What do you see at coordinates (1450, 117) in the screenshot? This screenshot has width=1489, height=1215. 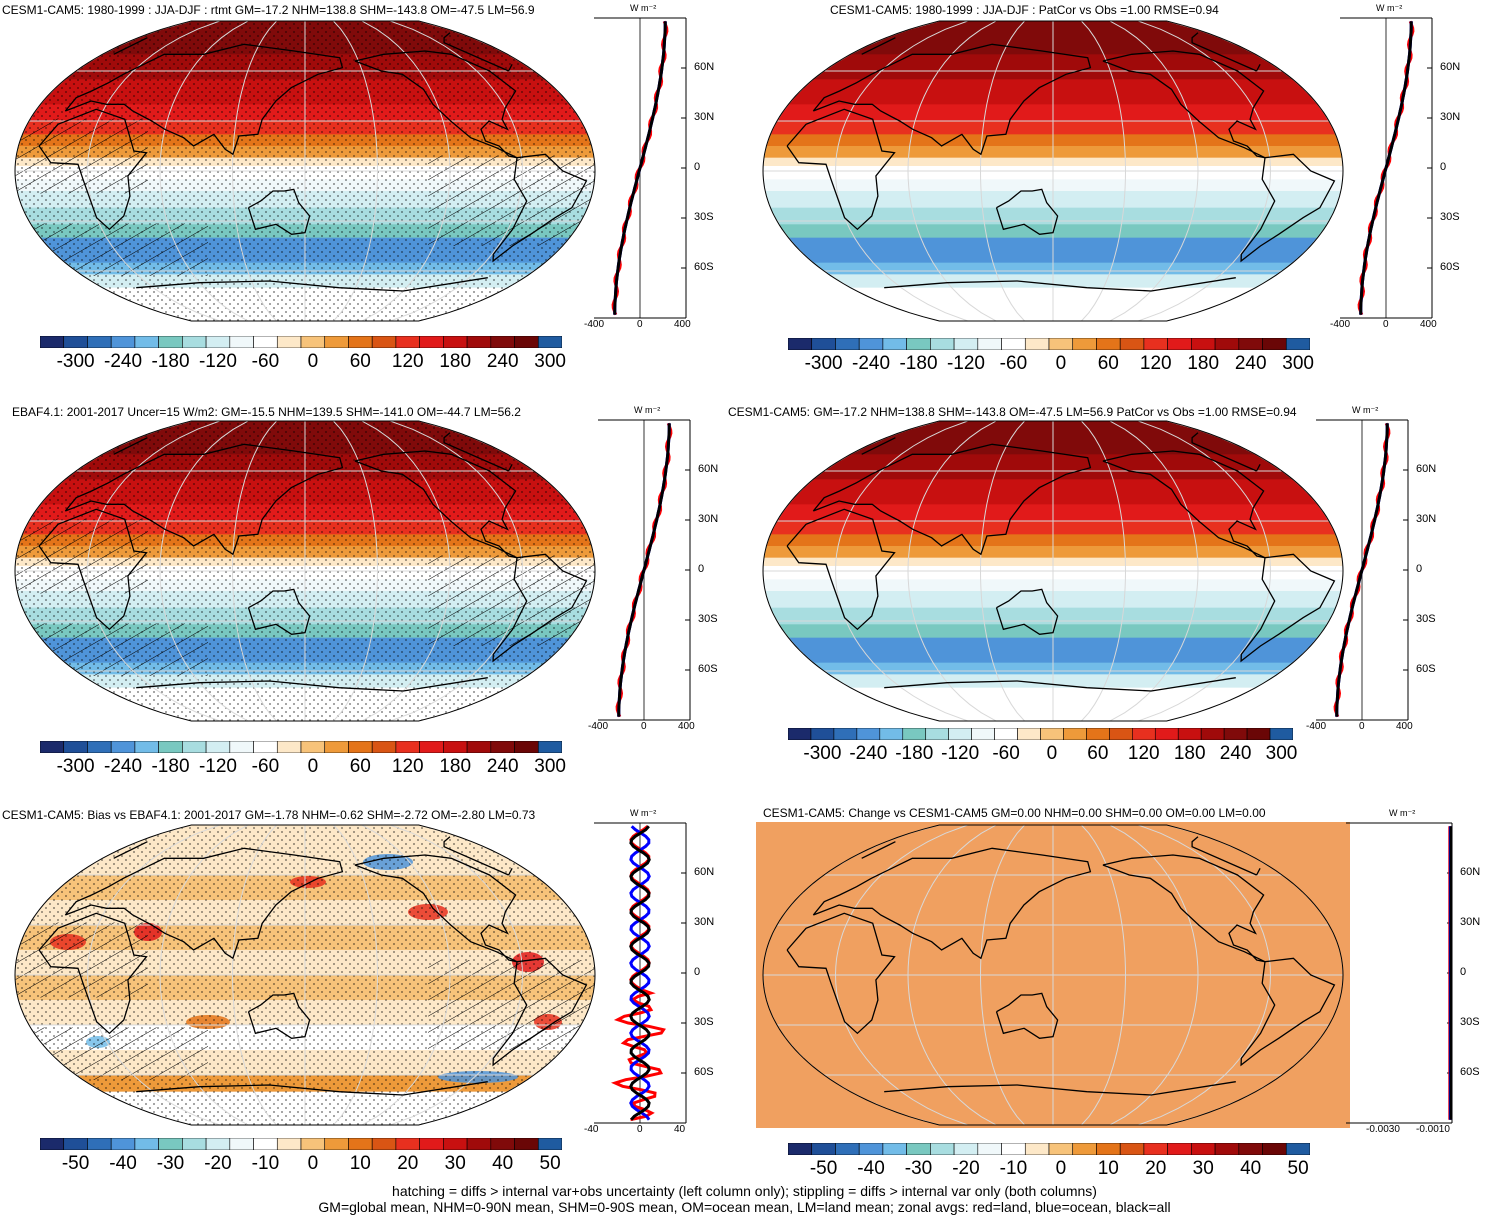 I see `zonal-y-tick-label: 30N` at bounding box center [1450, 117].